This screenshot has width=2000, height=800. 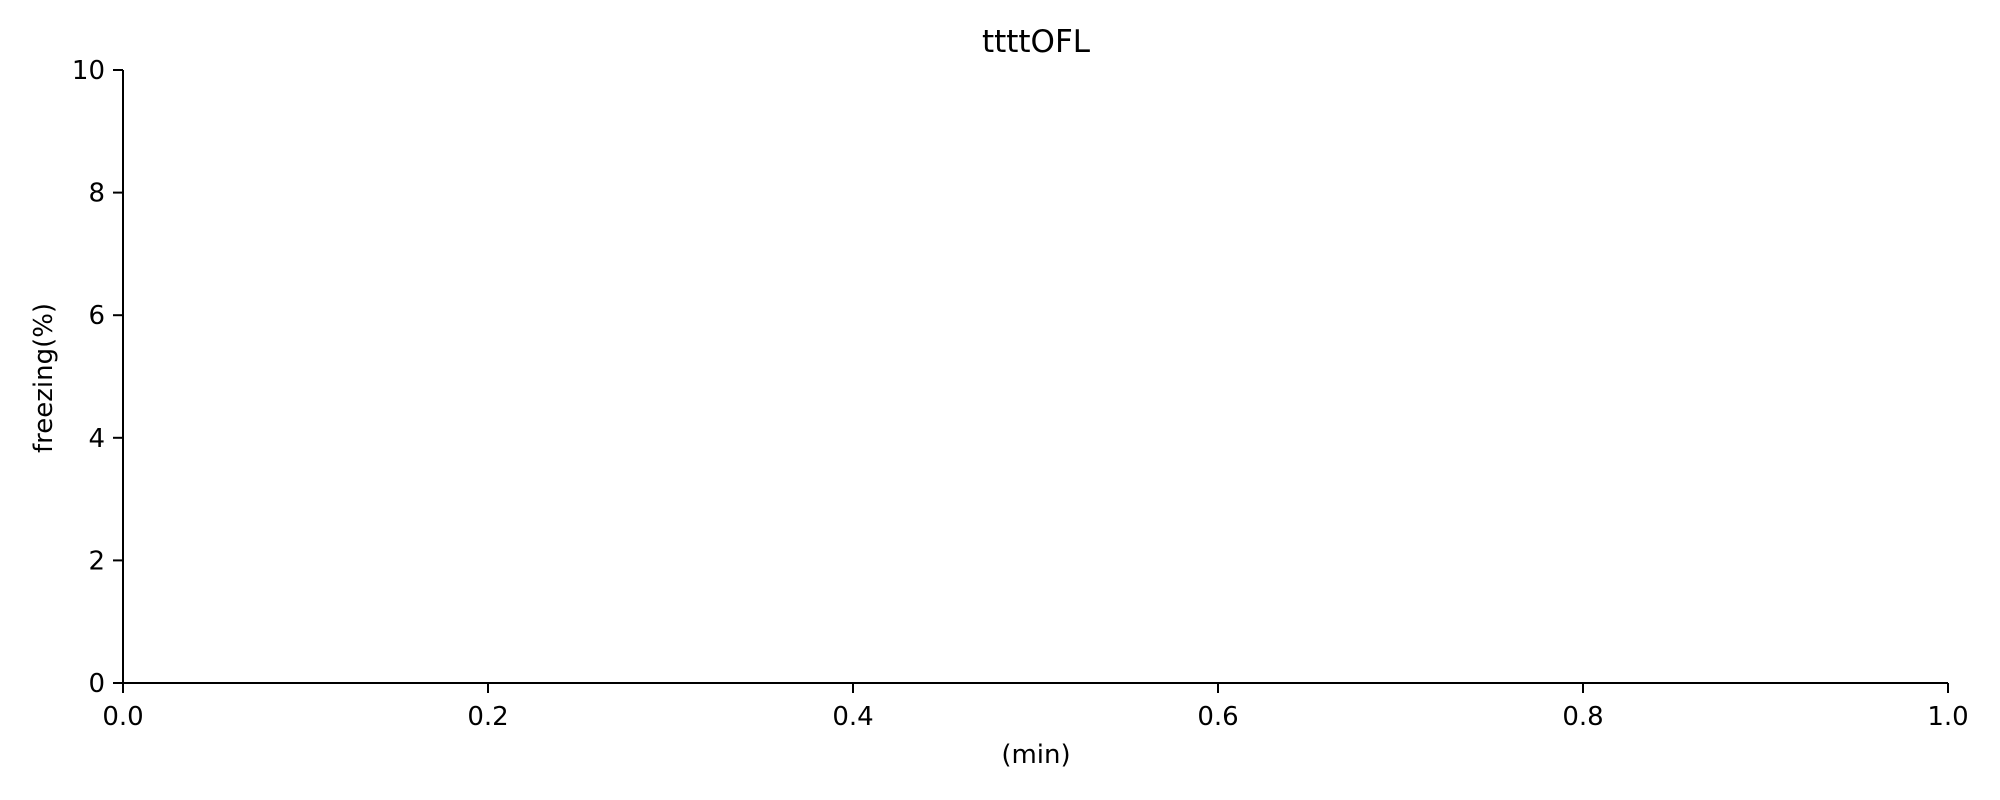 What do you see at coordinates (1035, 707) in the screenshot?
I see `x-axis-ticks: 0.0 0.2 0.4 0.6 0.8 1.0` at bounding box center [1035, 707].